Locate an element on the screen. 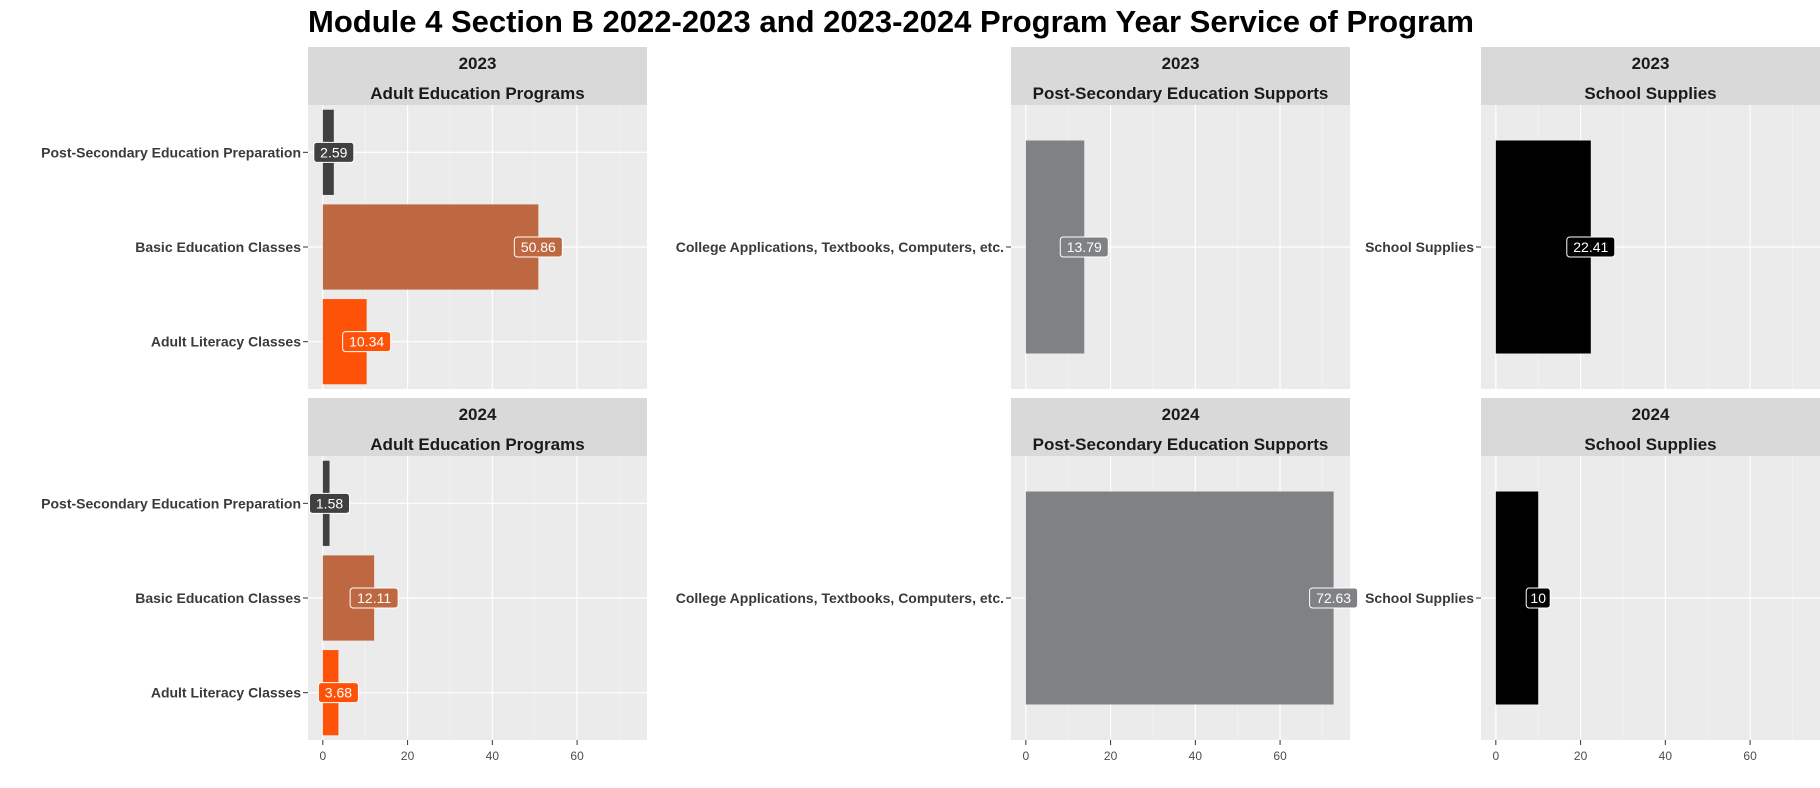 This screenshot has width=1820, height=788. data-label: 10.34 is located at coordinates (366, 342).